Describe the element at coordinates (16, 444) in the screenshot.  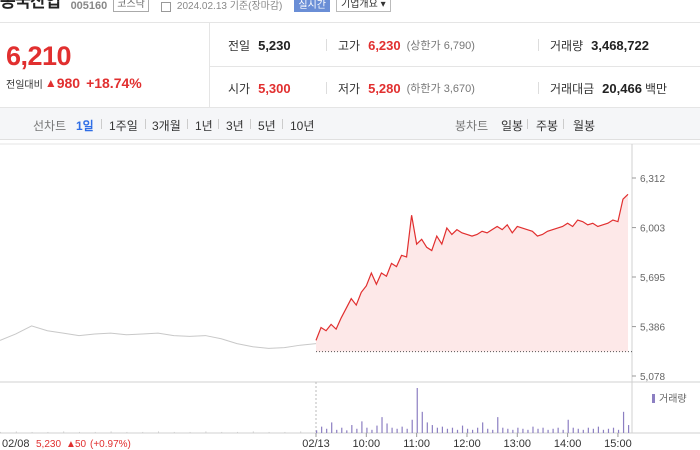
I see `x-tick-label: 02/08` at that location.